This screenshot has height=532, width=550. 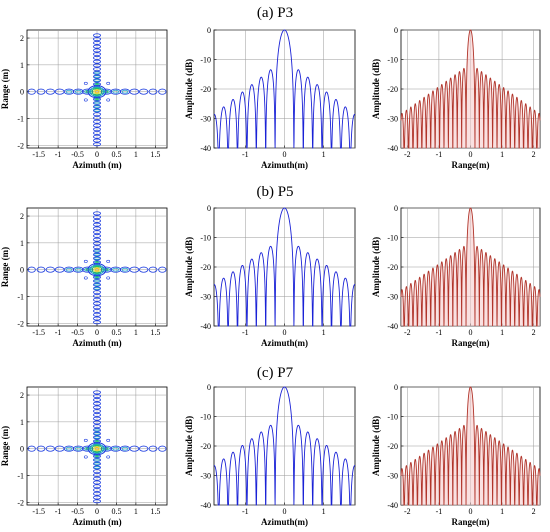 I want to click on c-contour-ytick-label: 1, so click(x=22, y=422).